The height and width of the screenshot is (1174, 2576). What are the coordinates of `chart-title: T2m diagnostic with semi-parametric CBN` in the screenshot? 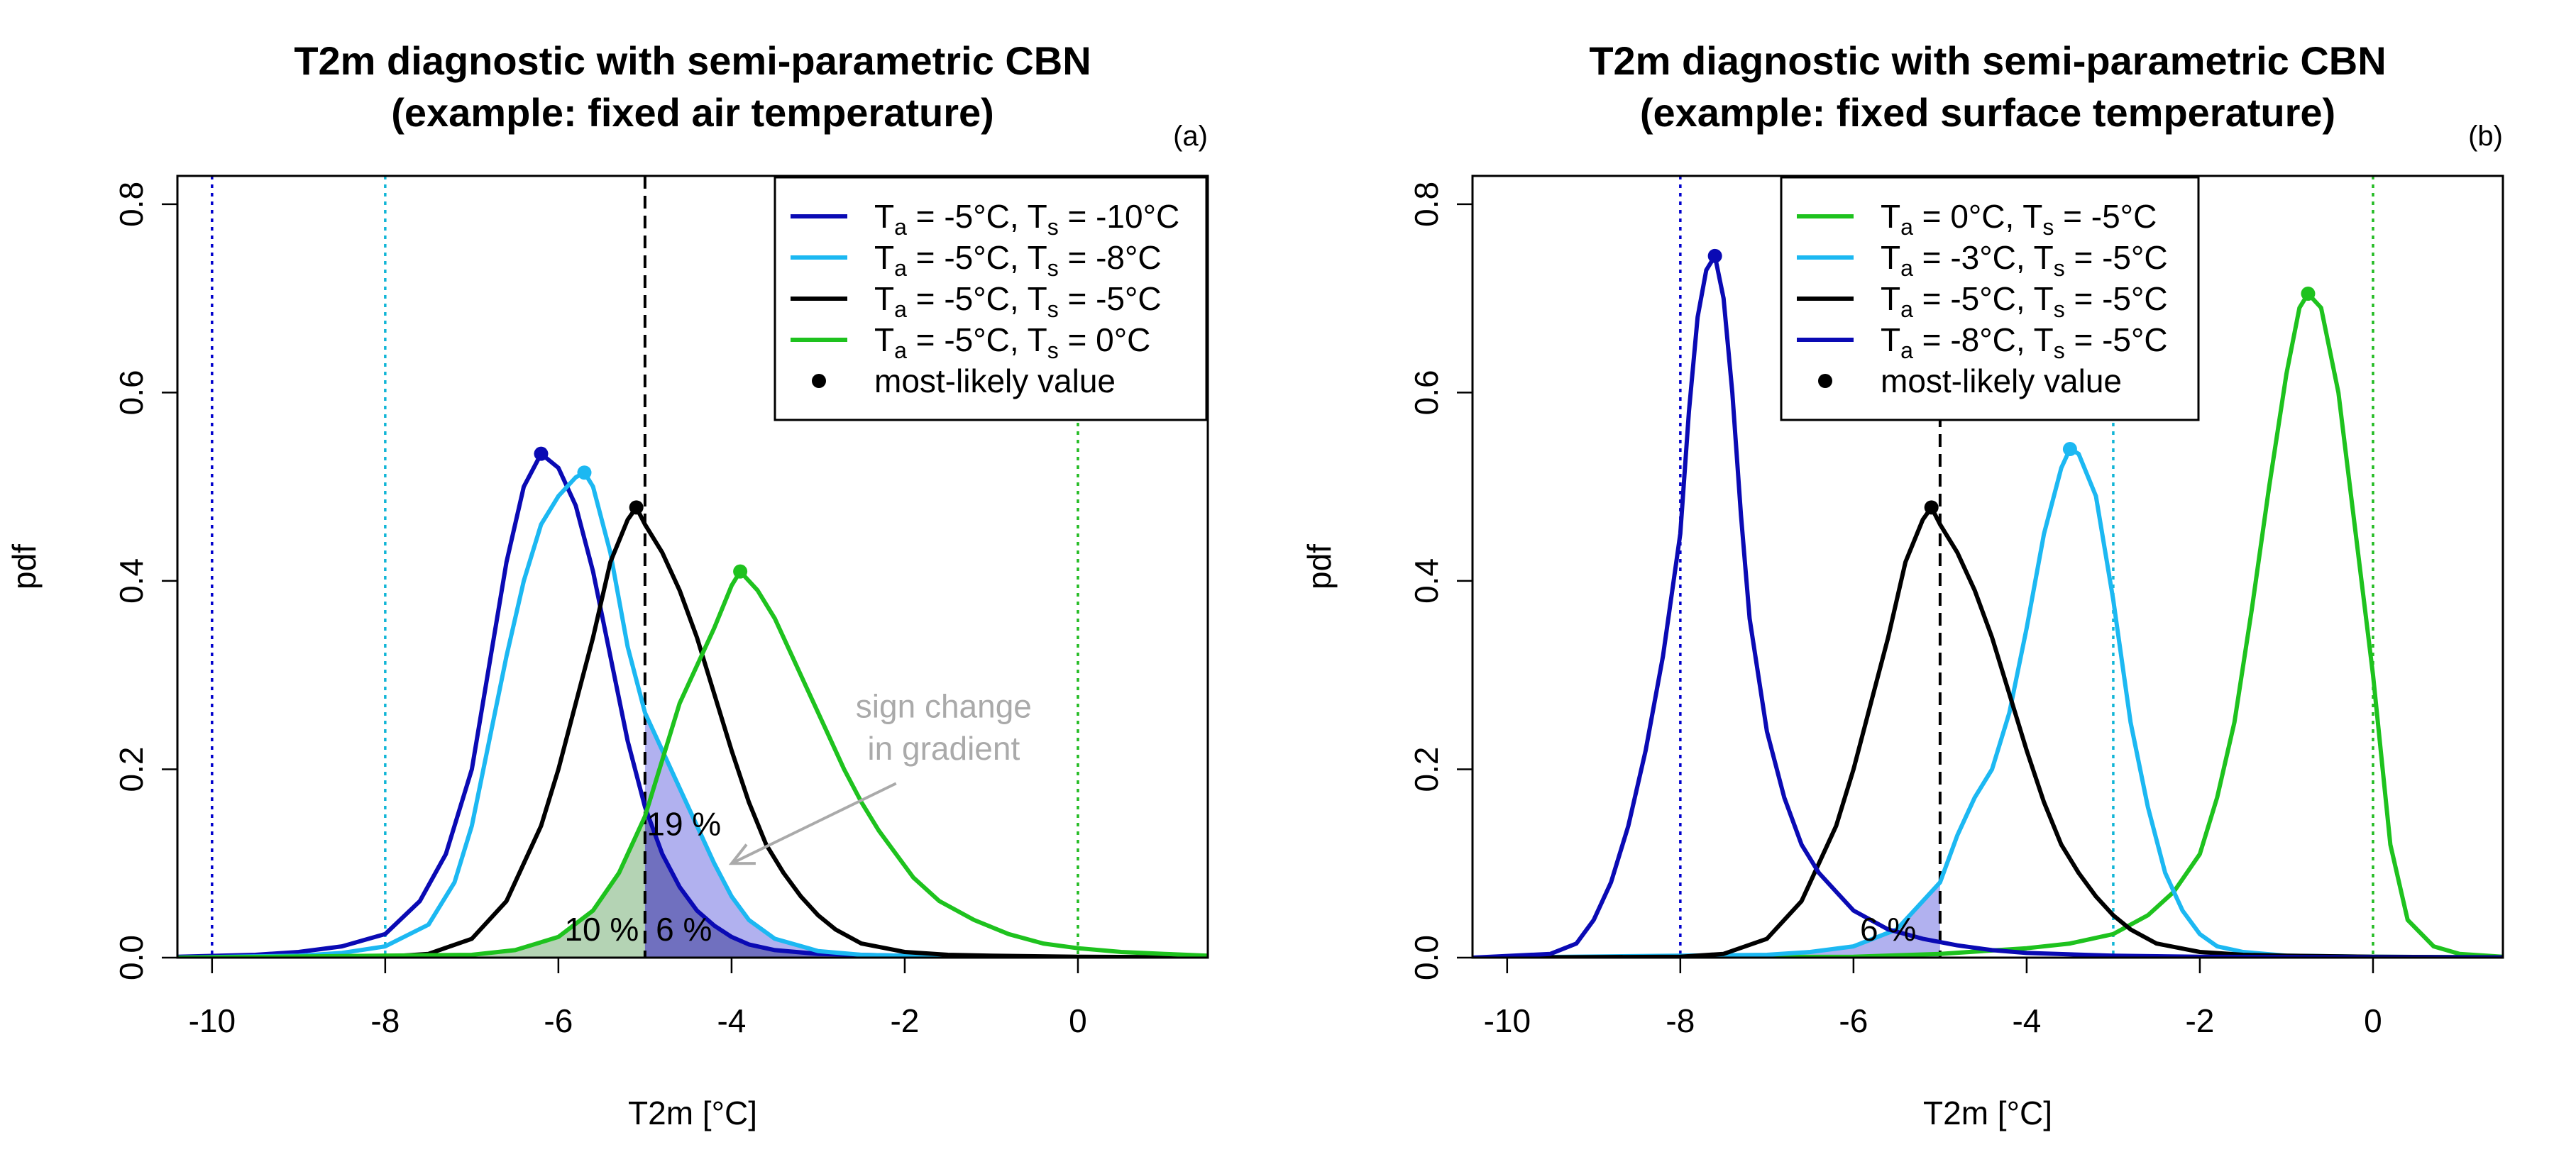 It's located at (692, 60).